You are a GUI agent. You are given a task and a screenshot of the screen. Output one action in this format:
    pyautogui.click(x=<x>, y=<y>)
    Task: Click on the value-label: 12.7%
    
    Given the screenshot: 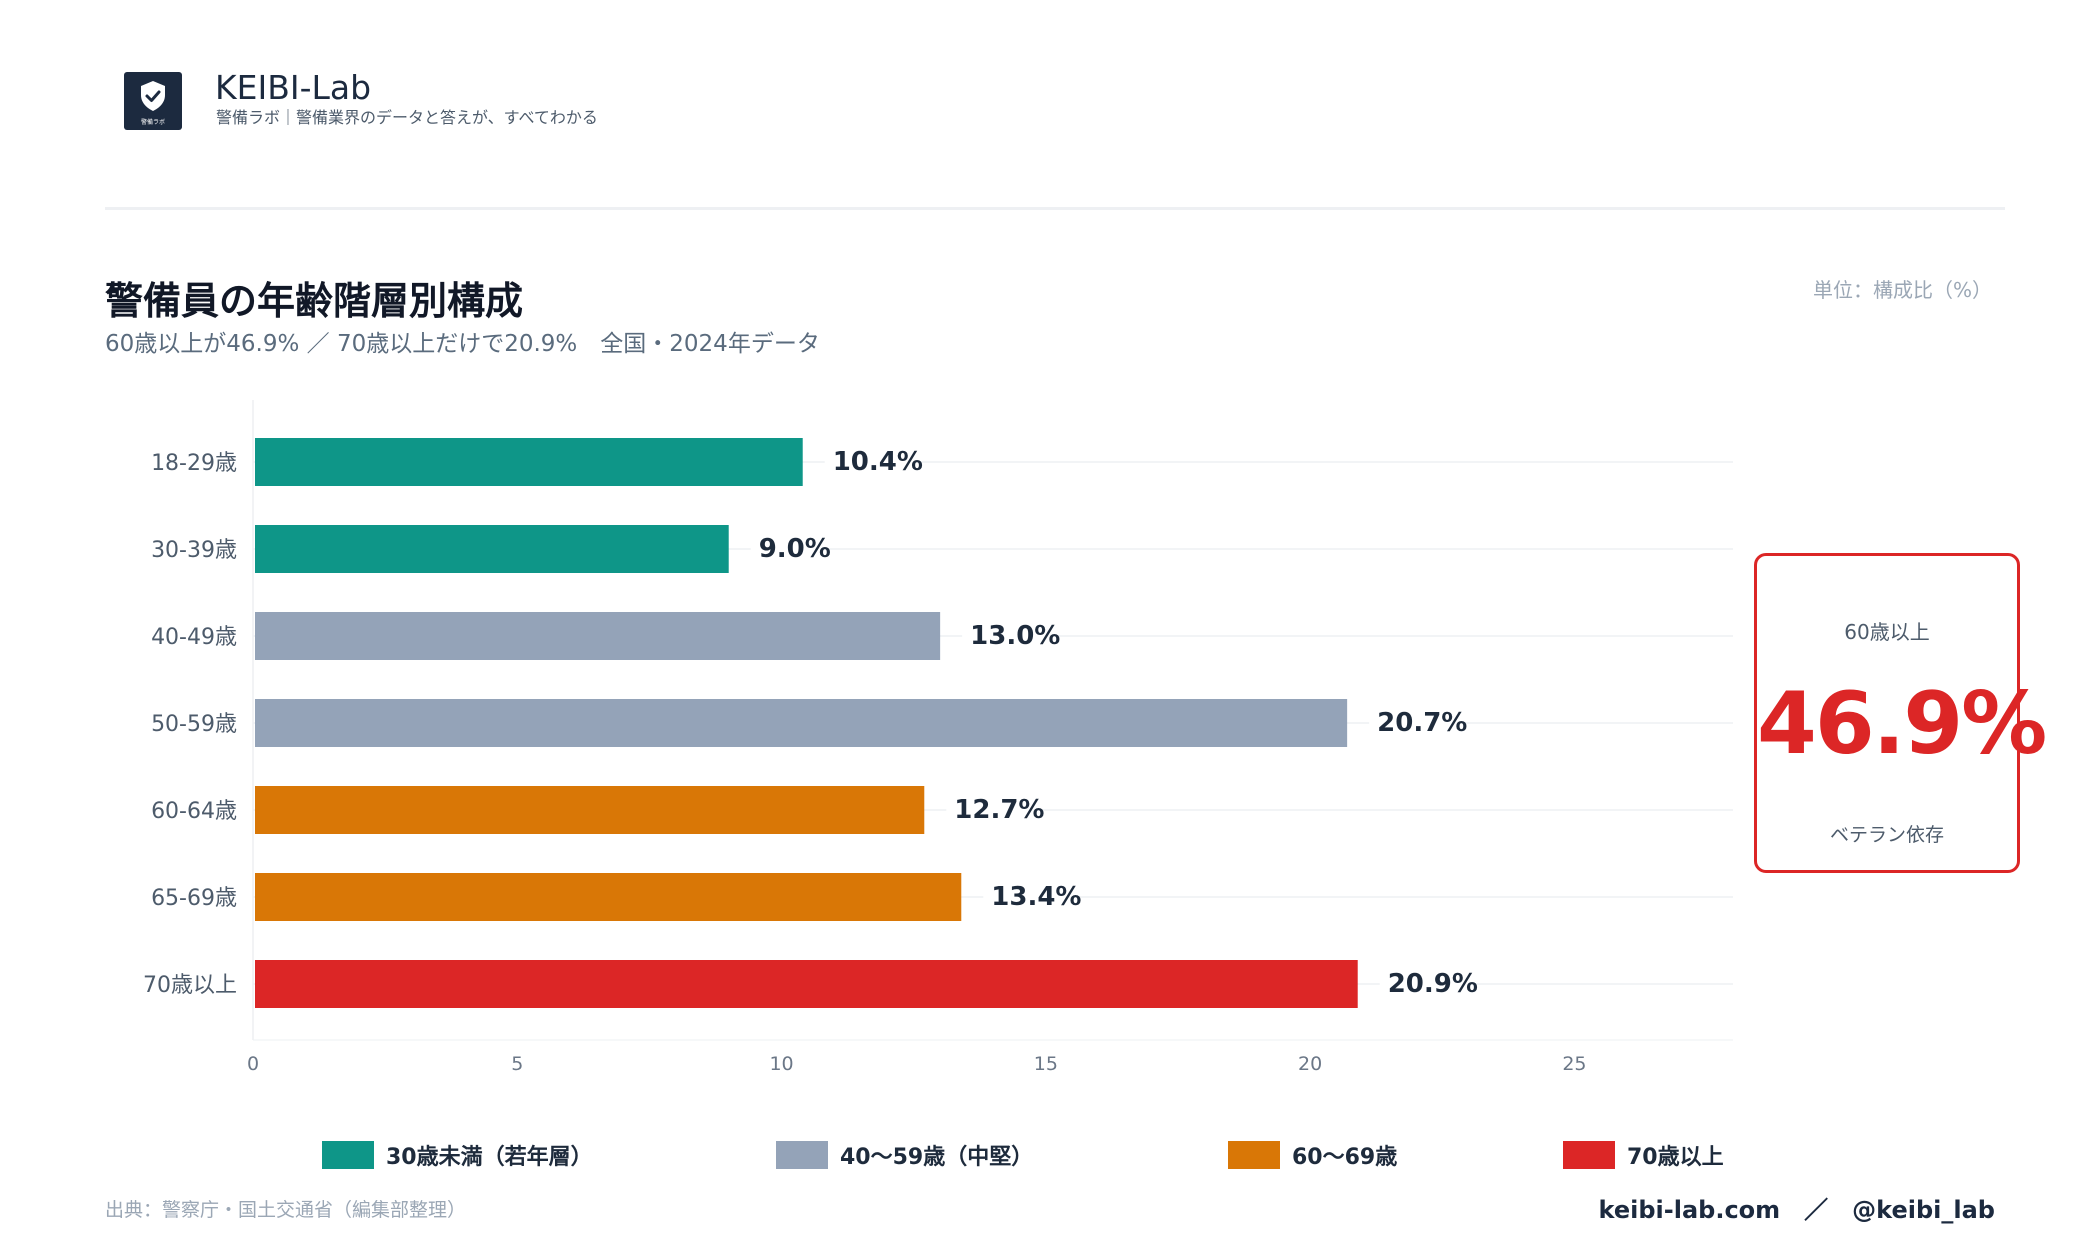 What is the action you would take?
    pyautogui.click(x=999, y=810)
    